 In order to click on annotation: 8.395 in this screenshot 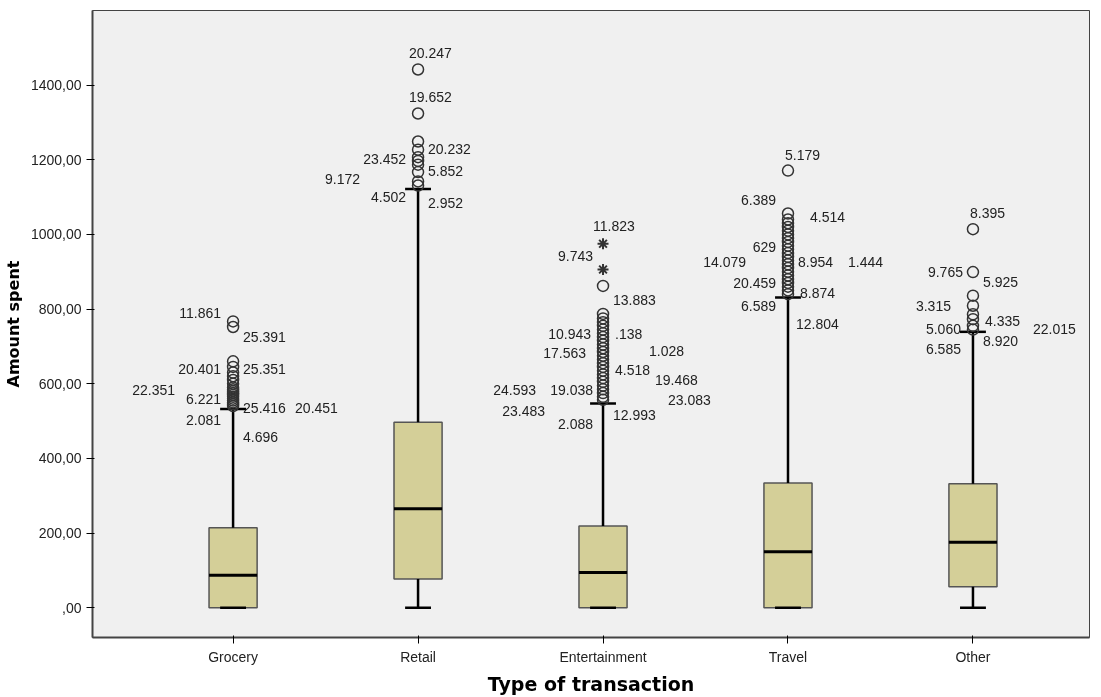, I will do `click(987, 212)`.